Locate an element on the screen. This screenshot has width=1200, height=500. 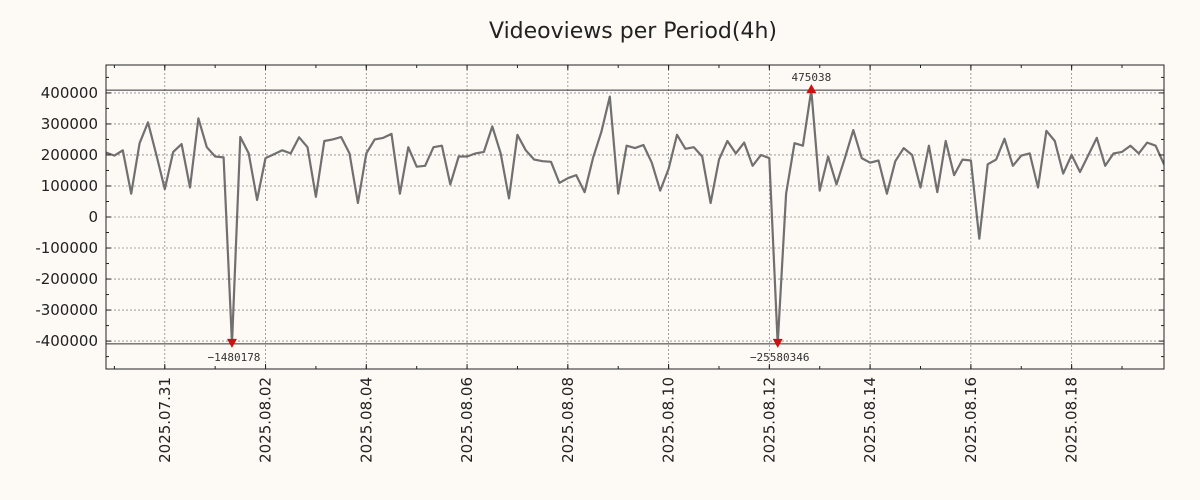
chart-title: Videoviews per Period(4h) is located at coordinates (633, 31).